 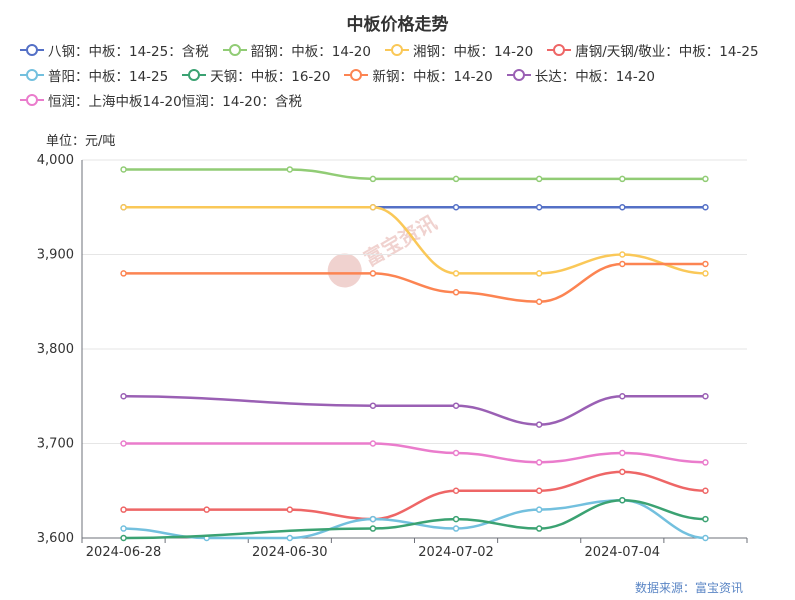 I want to click on x-tick-label: 2024-07-04, so click(x=623, y=552).